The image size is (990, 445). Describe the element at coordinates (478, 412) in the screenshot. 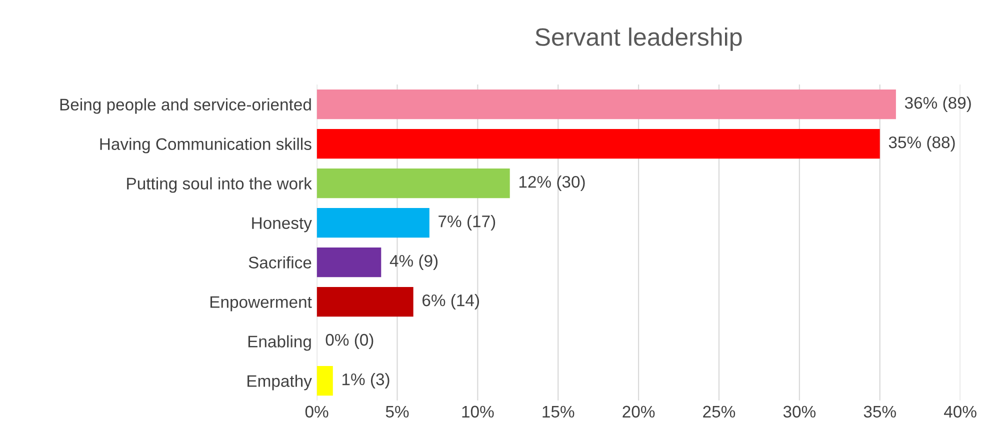

I see `x-tick-label: 10%` at that location.